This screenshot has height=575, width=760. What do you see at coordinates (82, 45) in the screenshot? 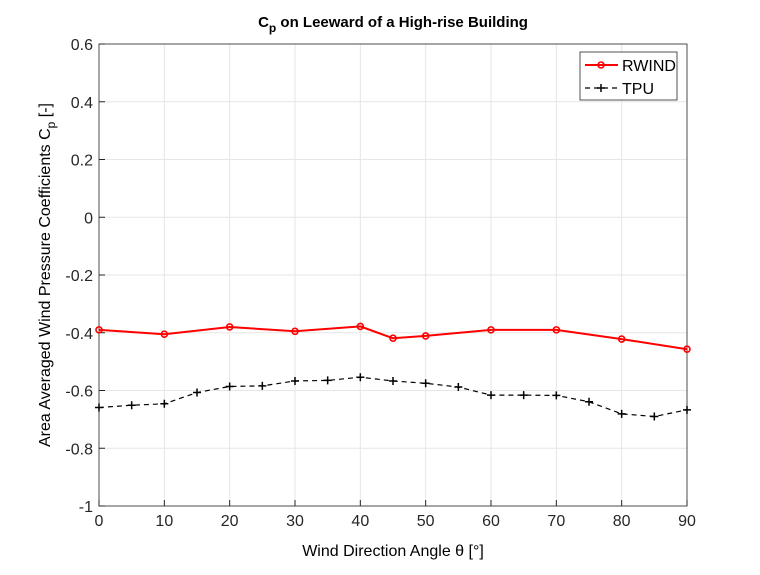
I see `y-tick-label: 0.6` at bounding box center [82, 45].